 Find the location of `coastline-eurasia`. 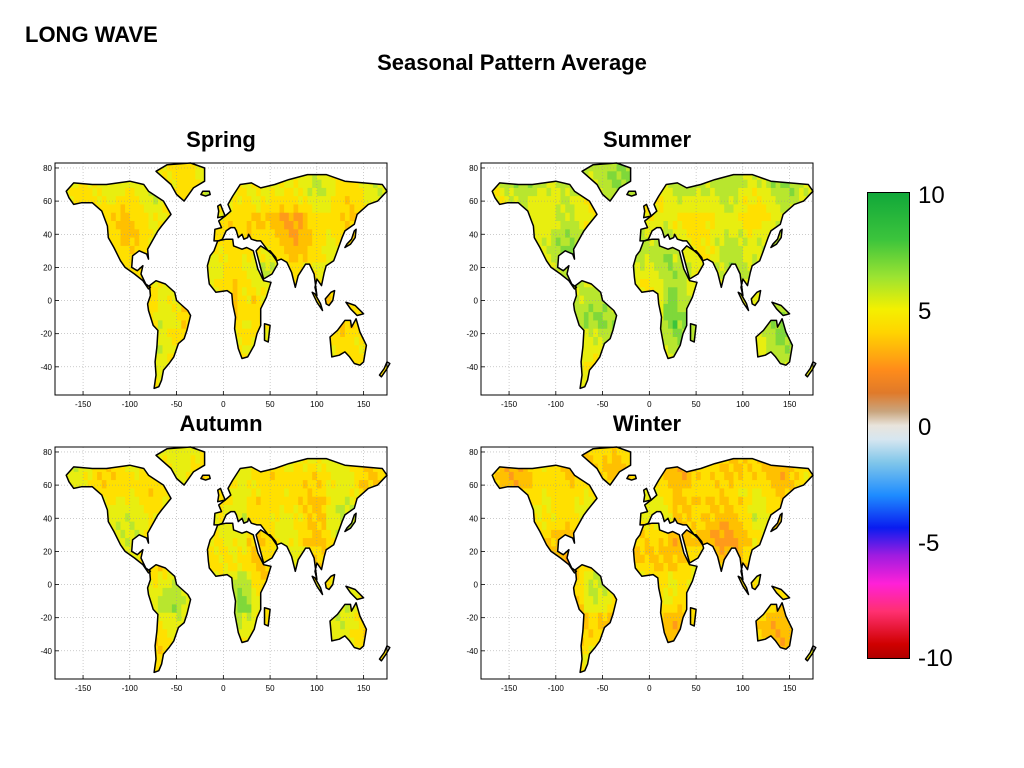

coastline-eurasia is located at coordinates (726, 235).